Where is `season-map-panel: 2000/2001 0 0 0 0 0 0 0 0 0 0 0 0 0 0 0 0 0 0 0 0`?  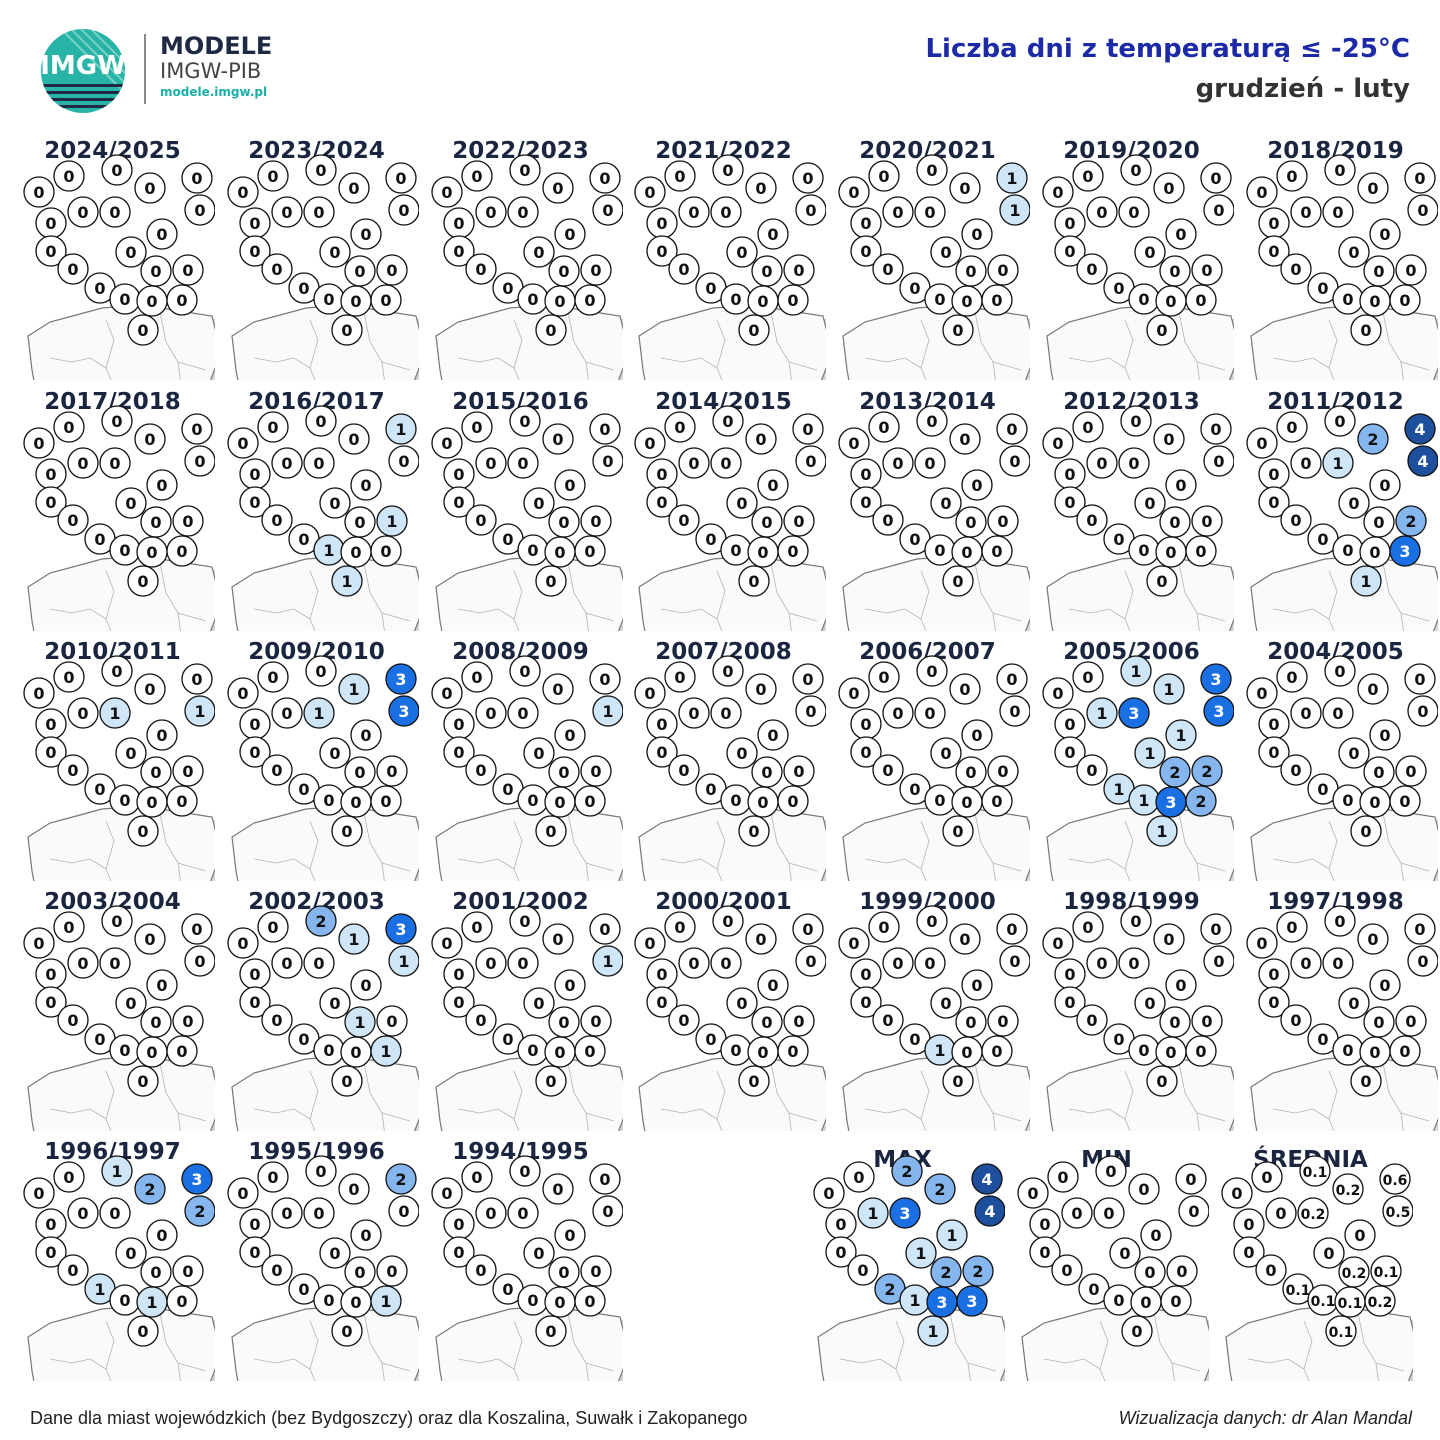
season-map-panel: 2000/2001 0 0 0 0 0 0 0 0 0 0 0 0 0 0 0 0 0 0 0 0 is located at coordinates (723, 1006).